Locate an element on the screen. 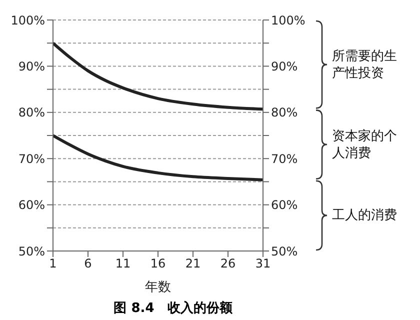 This screenshot has height=320, width=420. y2-tick-label: 100% is located at coordinates (288, 20).